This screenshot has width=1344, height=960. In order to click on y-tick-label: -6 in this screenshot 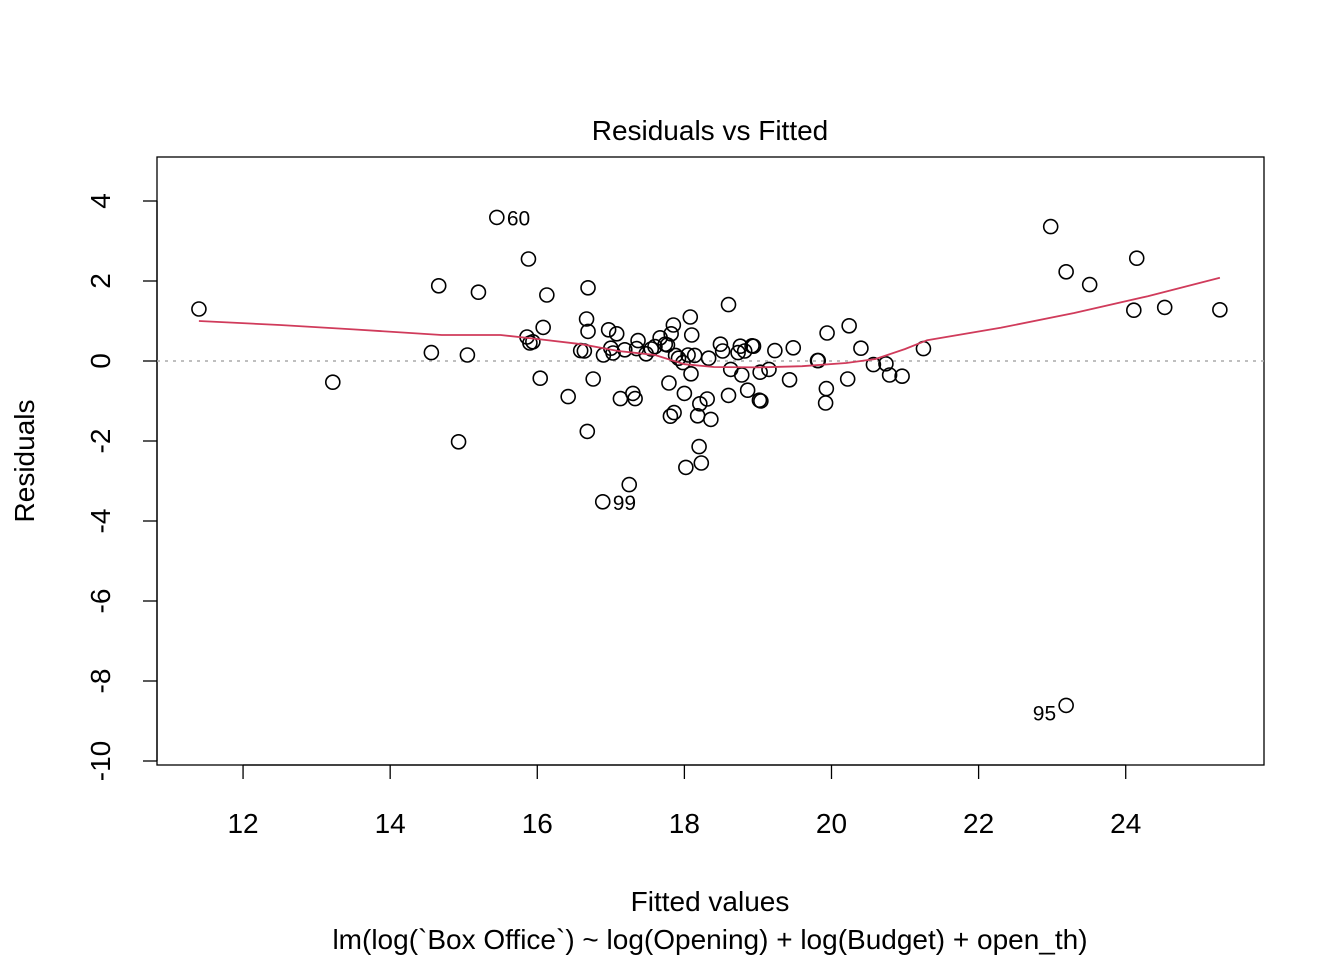, I will do `click(100, 601)`.